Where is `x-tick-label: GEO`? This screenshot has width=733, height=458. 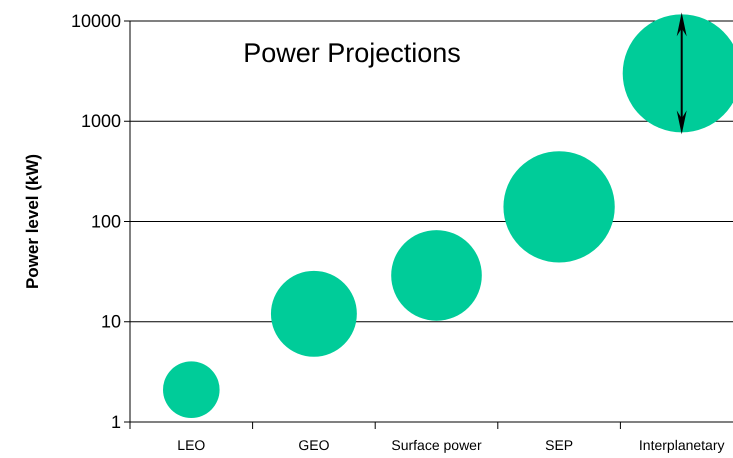
x-tick-label: GEO is located at coordinates (314, 444).